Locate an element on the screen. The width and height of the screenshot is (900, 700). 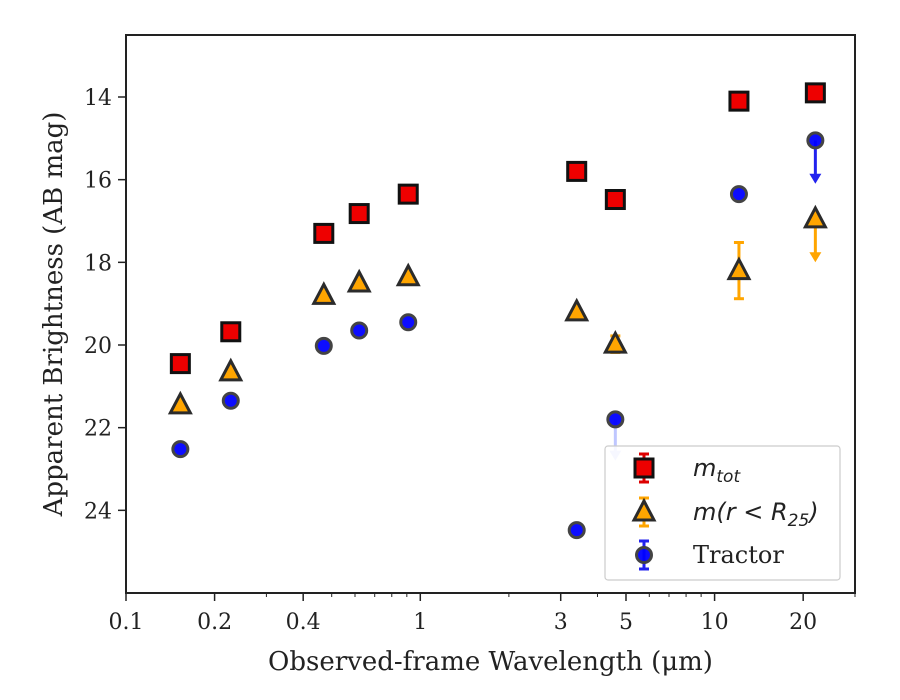
legend-marker-square is located at coordinates (644, 468).